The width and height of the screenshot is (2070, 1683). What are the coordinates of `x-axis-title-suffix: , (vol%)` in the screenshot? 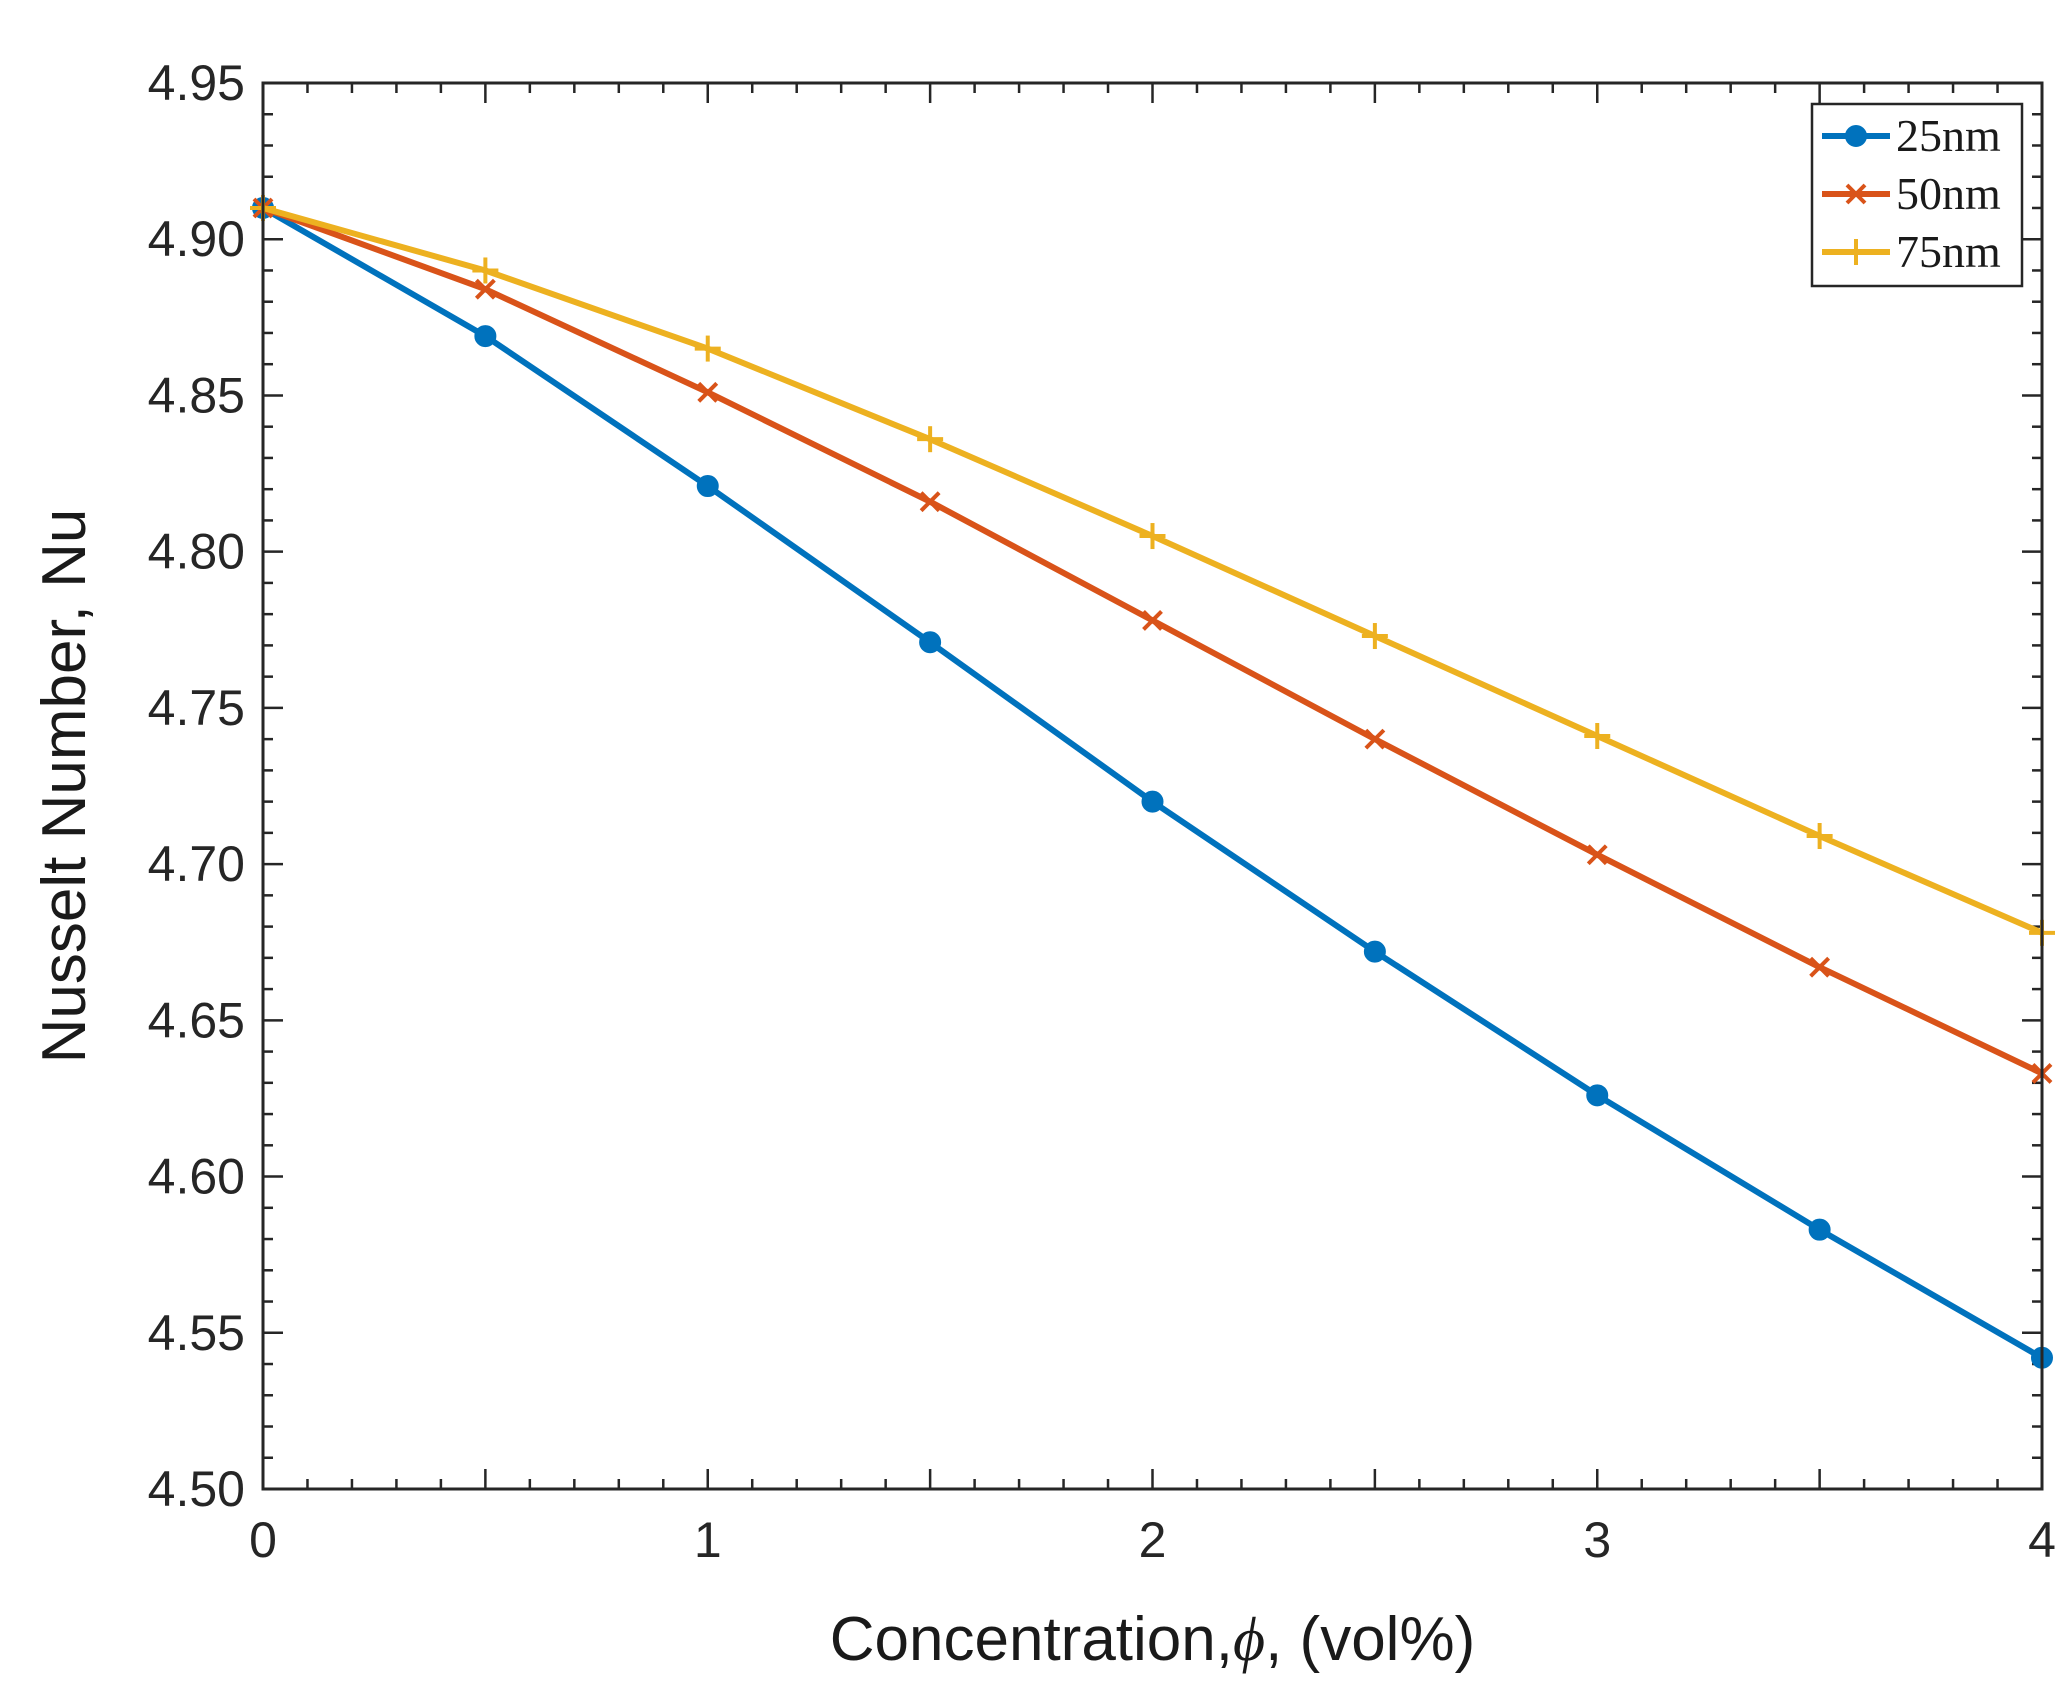 It's located at (1370, 1639).